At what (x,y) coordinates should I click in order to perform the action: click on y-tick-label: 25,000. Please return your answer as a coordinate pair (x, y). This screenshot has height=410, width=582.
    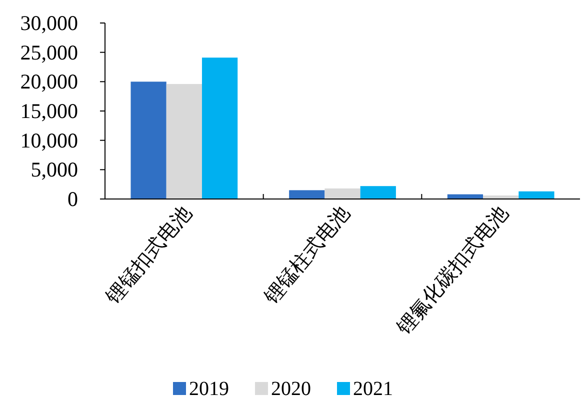
    Looking at the image, I should click on (49, 52).